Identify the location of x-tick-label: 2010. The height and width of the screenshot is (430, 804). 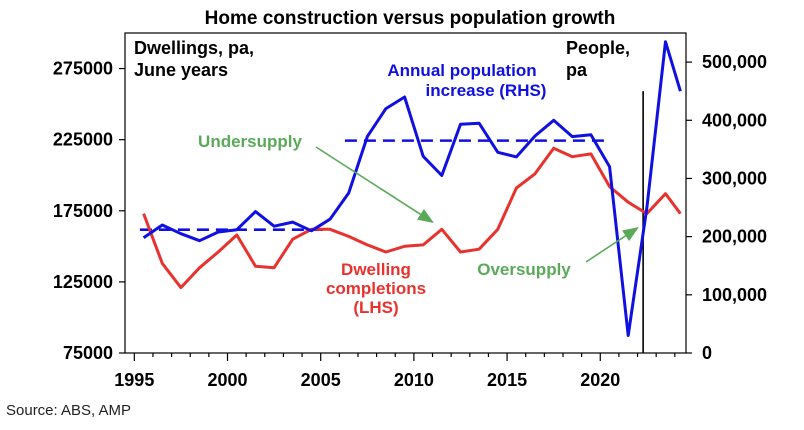
(414, 380).